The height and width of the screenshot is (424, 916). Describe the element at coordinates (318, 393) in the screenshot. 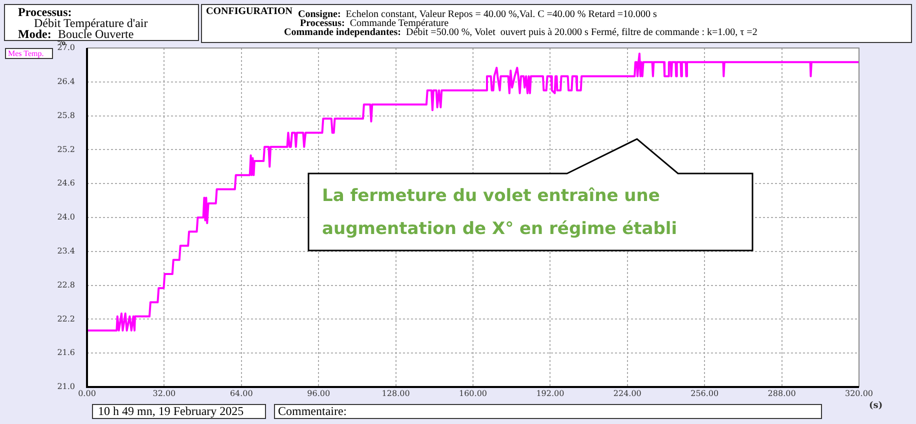

I see `x-tick-label: 96.00` at that location.